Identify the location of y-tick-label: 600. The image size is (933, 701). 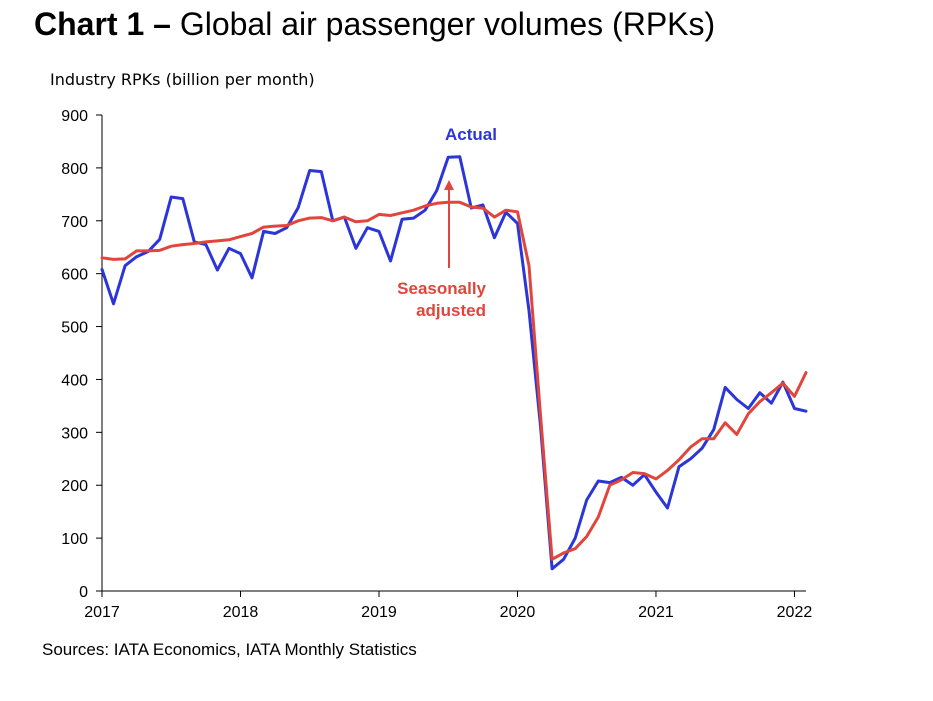
(74, 275).